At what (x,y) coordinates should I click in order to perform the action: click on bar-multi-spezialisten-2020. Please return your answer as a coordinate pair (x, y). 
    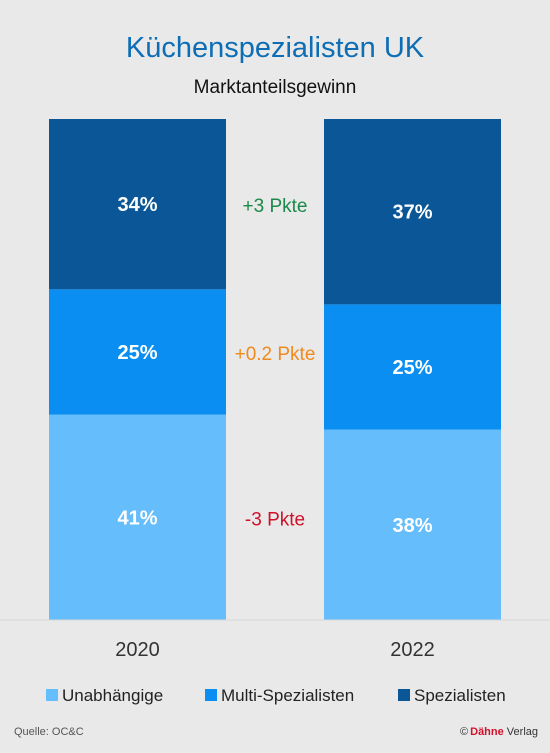
    Looking at the image, I should click on (137, 352).